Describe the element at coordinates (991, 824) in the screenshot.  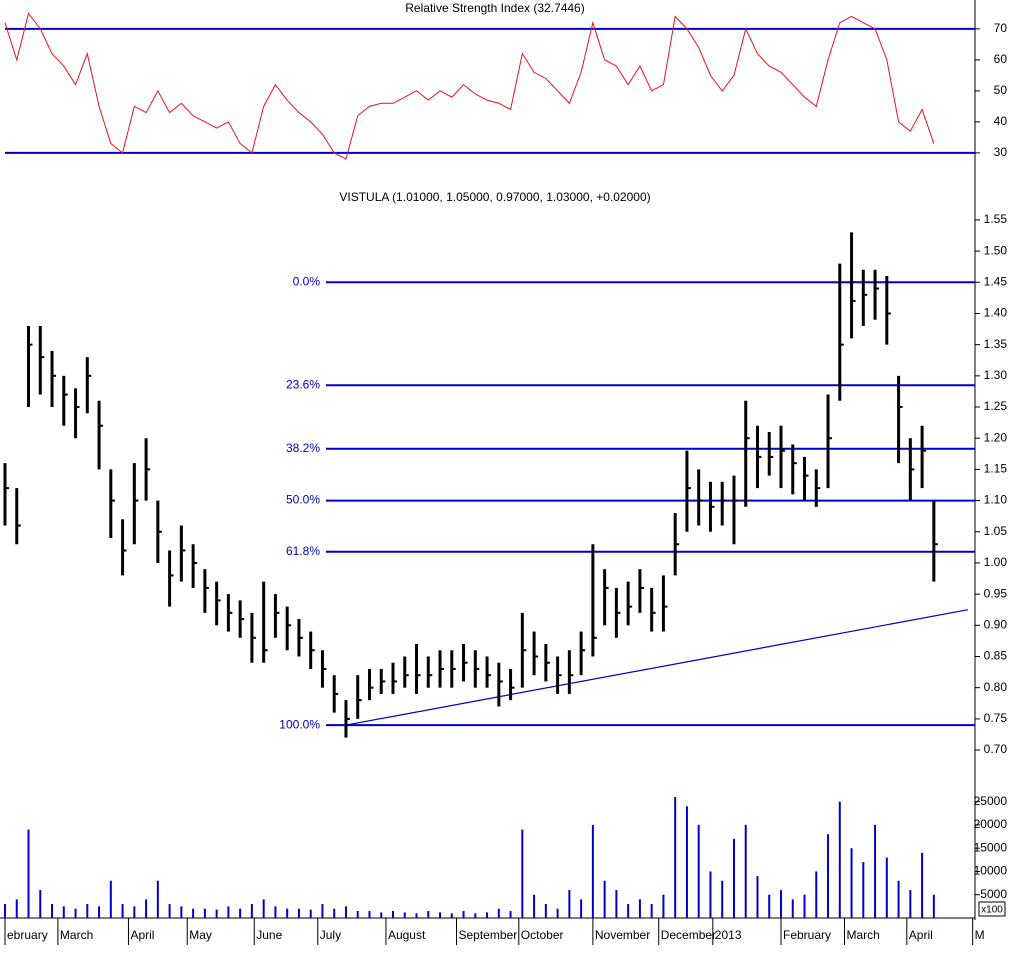
I see `y-tick-label: 20000` at that location.